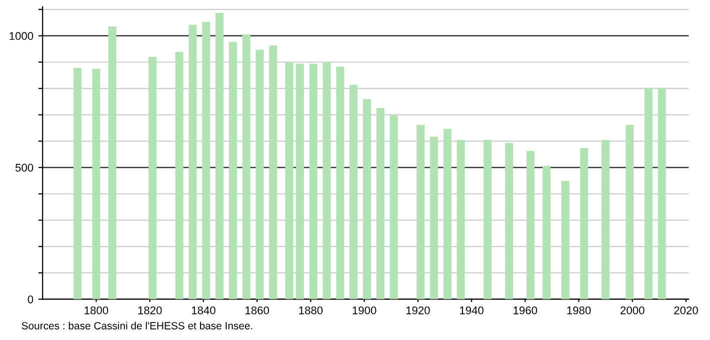  I want to click on x-tick-label: 1860, so click(257, 310).